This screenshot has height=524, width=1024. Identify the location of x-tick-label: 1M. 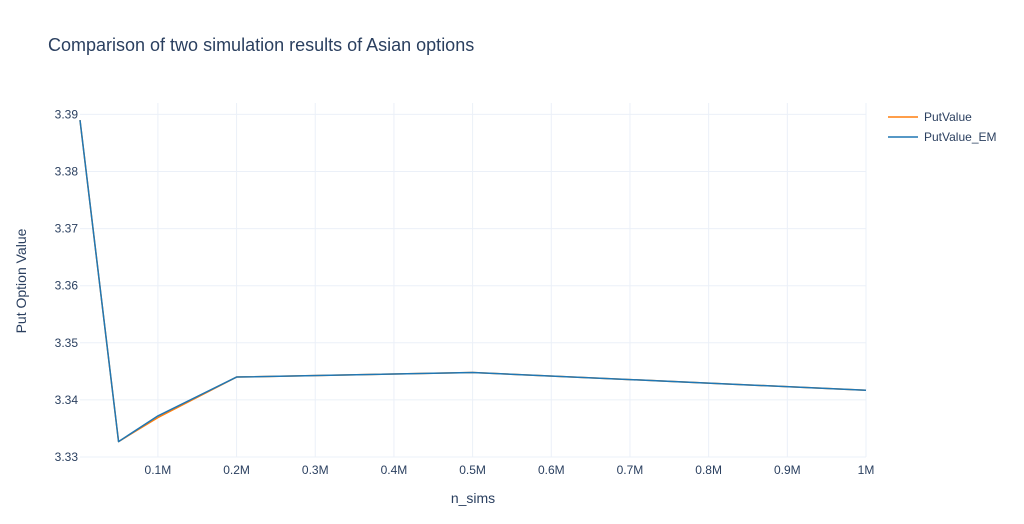
(866, 470).